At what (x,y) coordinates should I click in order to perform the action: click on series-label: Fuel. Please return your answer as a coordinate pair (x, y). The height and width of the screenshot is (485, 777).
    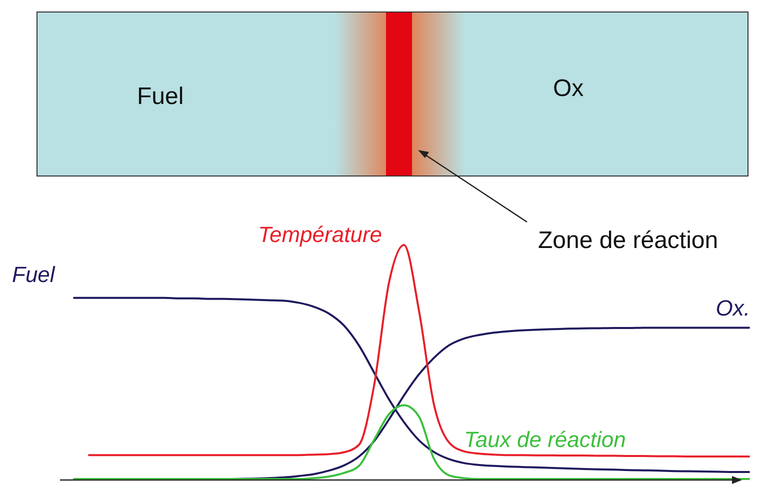
    Looking at the image, I should click on (34, 274).